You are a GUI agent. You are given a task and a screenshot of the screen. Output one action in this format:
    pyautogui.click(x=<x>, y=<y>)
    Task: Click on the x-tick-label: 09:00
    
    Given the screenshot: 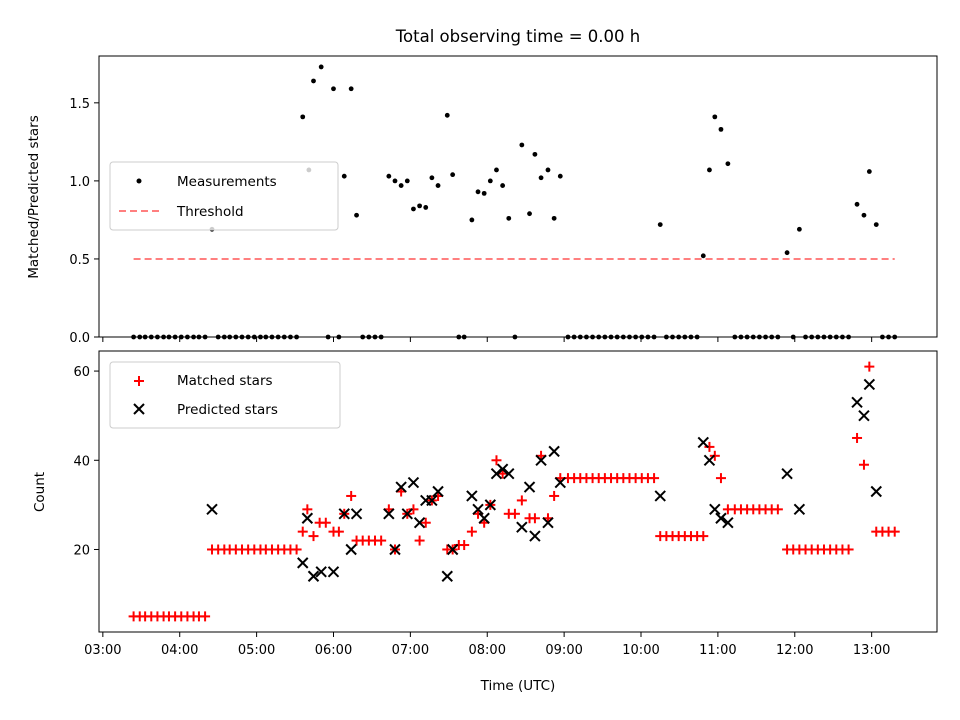 What is the action you would take?
    pyautogui.click(x=563, y=650)
    